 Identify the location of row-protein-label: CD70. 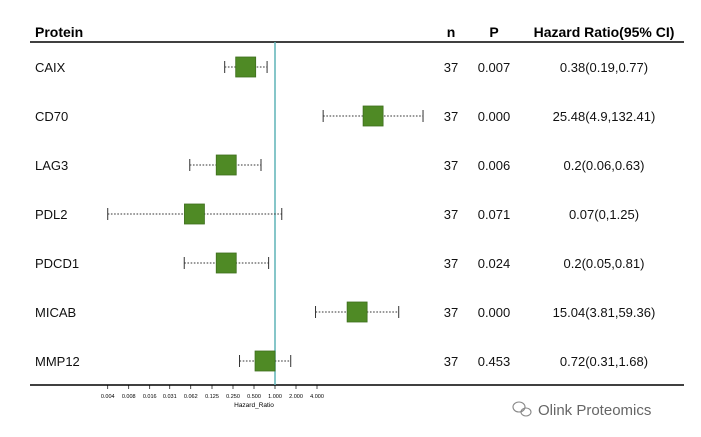
(51, 116).